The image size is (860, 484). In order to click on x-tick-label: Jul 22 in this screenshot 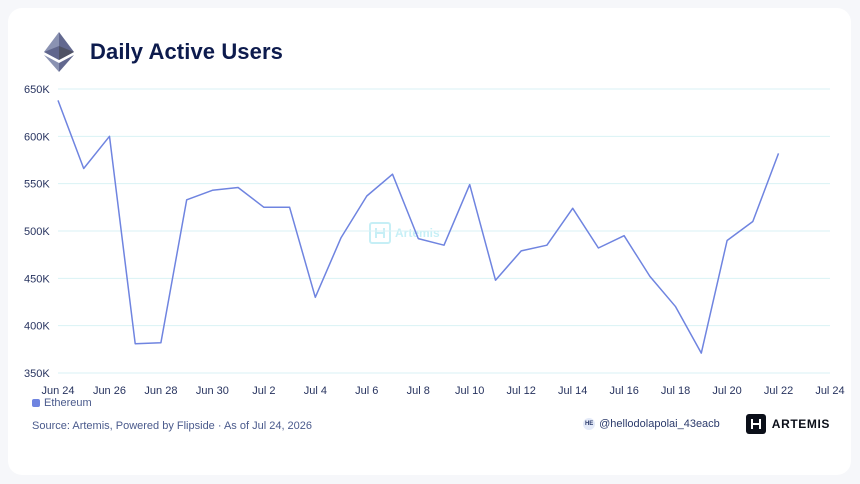, I will do `click(778, 391)`.